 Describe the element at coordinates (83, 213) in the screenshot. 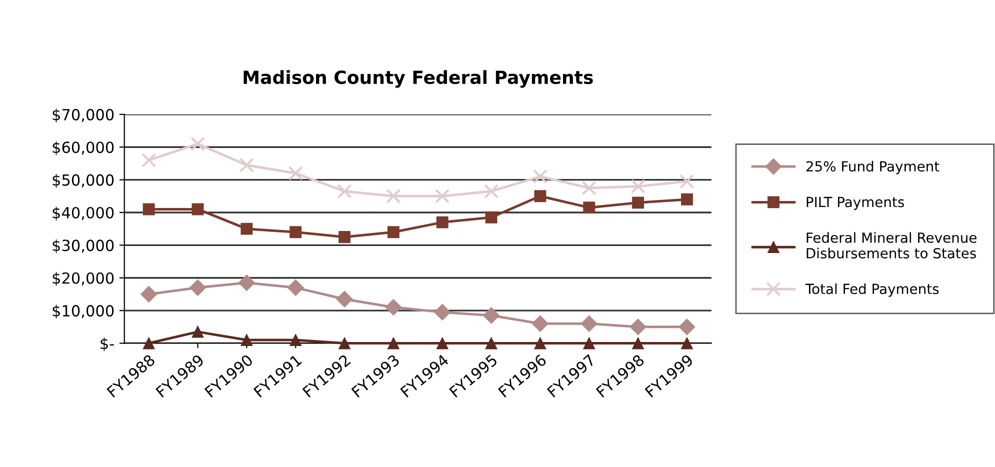

I see `y-tick-label: $40,000` at that location.